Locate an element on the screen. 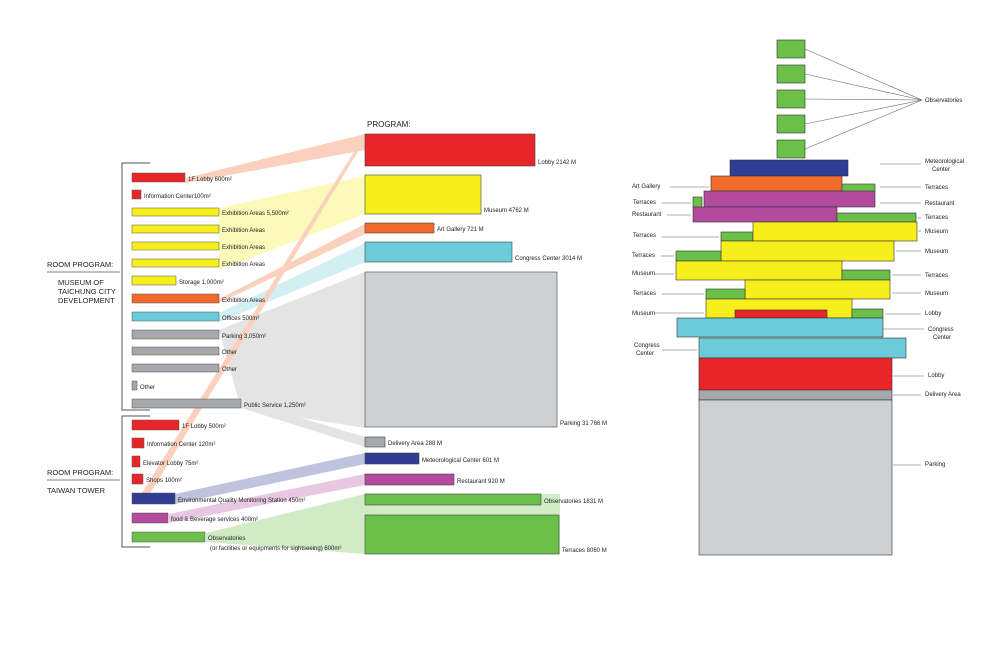 This screenshot has width=1000, height=647. room-label: 1F Lobby 500m² is located at coordinates (204, 427).